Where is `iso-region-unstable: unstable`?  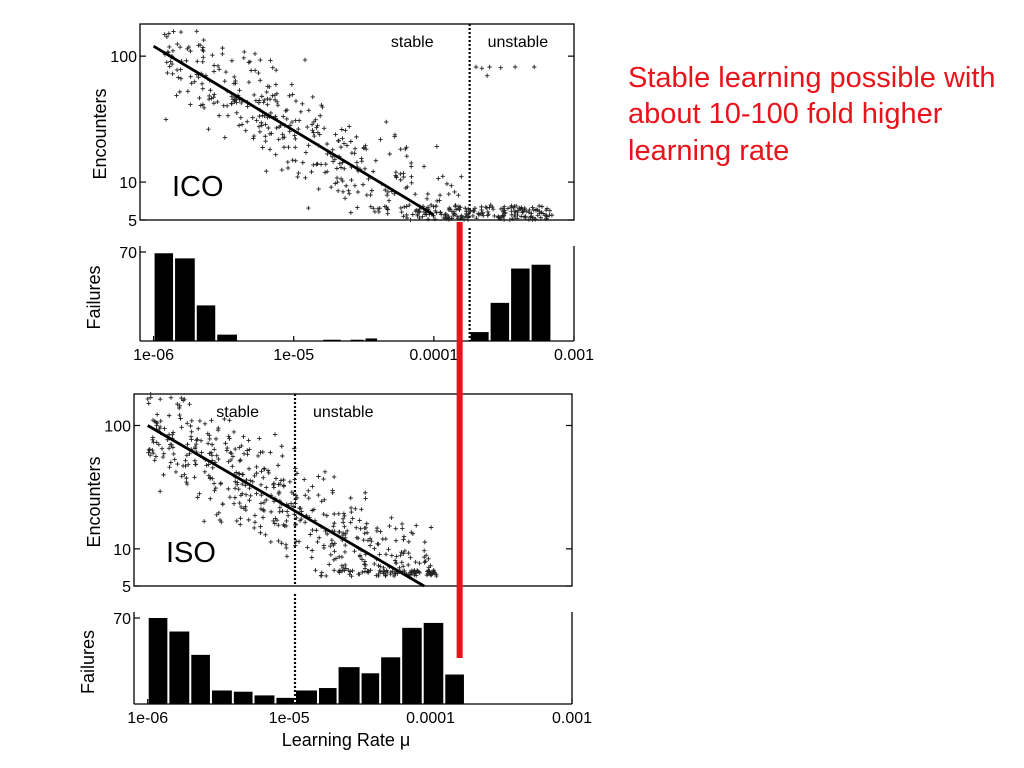
iso-region-unstable: unstable is located at coordinates (343, 412).